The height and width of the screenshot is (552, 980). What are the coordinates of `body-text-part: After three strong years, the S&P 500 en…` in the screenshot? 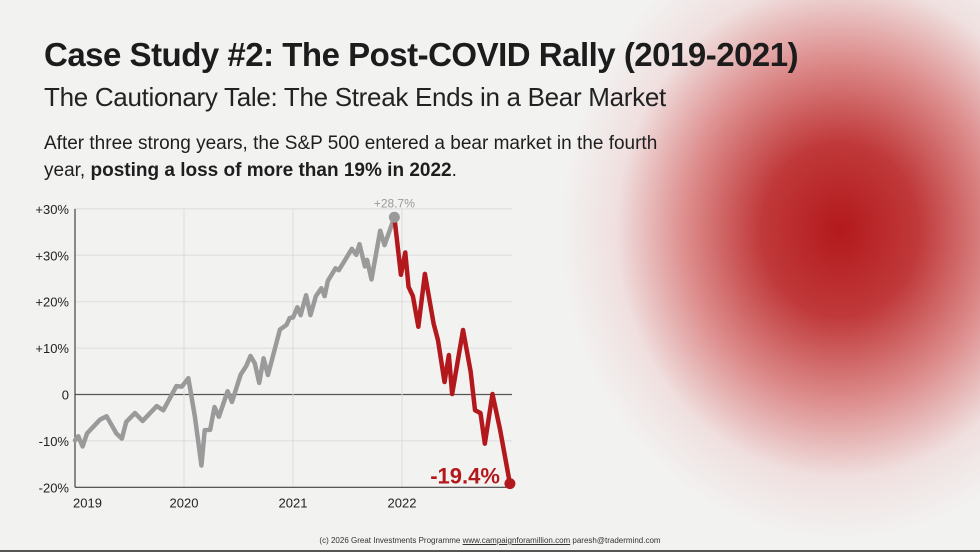 It's located at (351, 157).